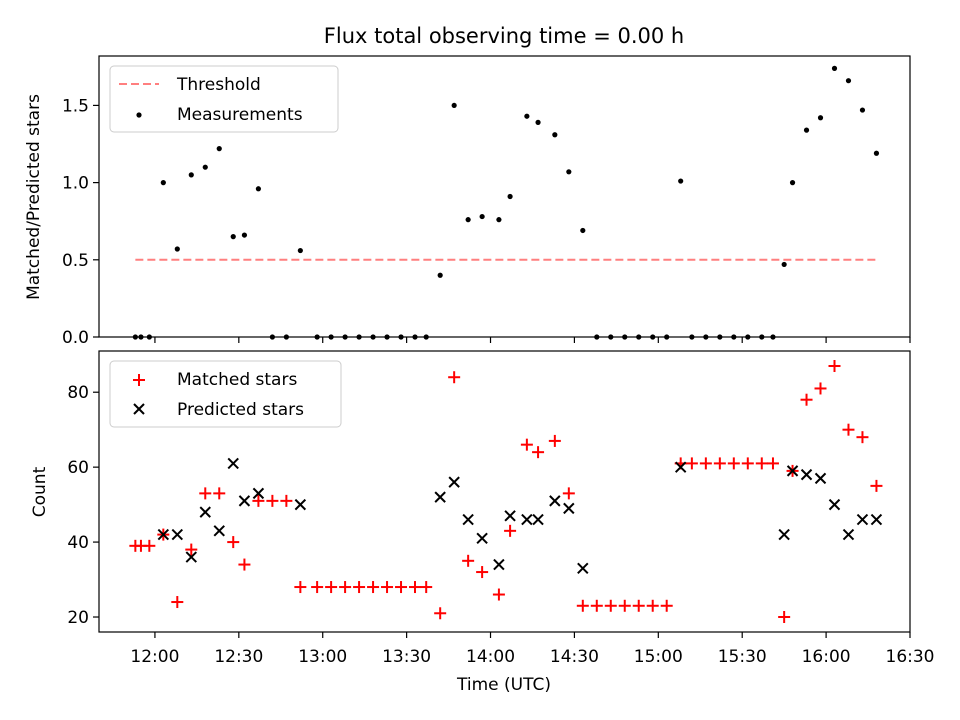  I want to click on ratio-legend-box, so click(224, 99).